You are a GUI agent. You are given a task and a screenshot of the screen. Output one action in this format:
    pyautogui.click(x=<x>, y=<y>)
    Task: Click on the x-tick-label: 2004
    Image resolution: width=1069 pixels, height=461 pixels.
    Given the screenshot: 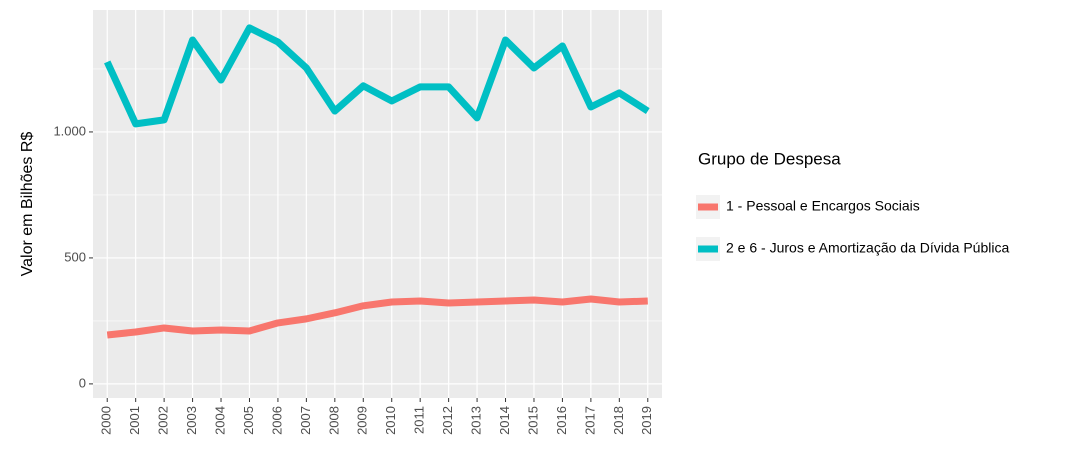 What is the action you would take?
    pyautogui.click(x=219, y=420)
    